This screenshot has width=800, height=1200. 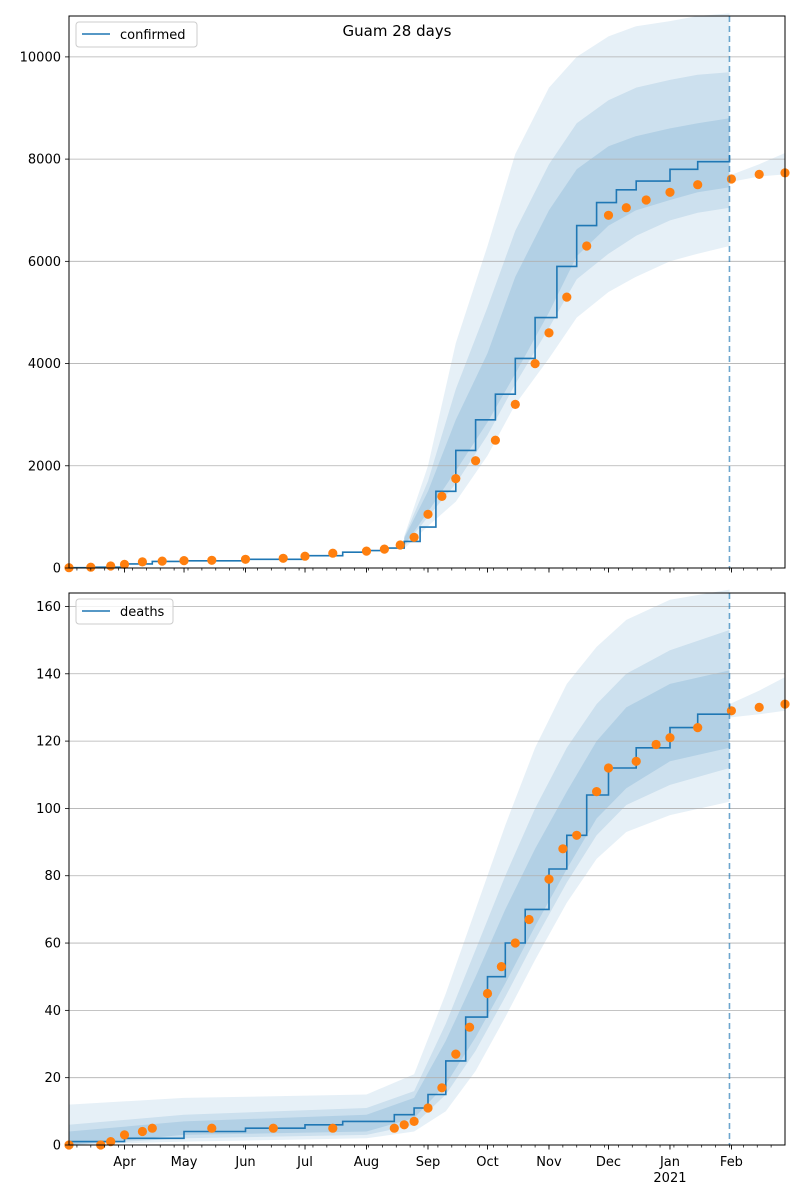 I want to click on deaths-y-axis: 0 20 40 60 80 100 120 140 160, so click(x=52, y=877).